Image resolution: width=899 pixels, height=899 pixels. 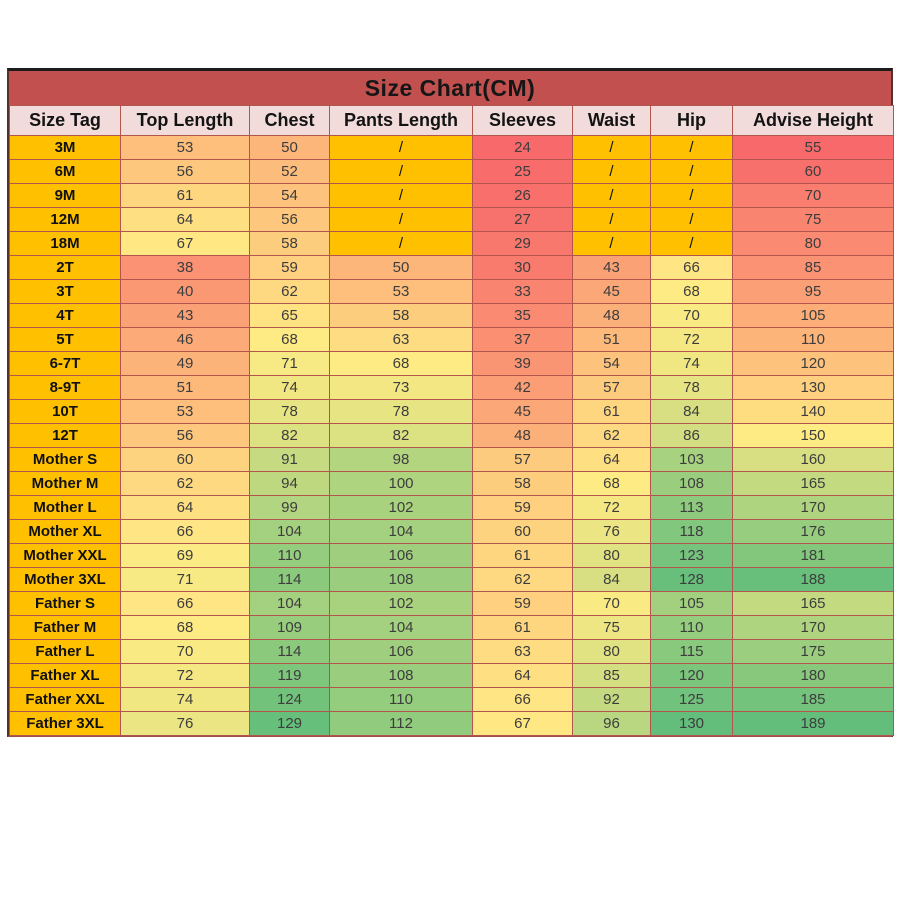 I want to click on value-cell: 78, so click(x=401, y=411).